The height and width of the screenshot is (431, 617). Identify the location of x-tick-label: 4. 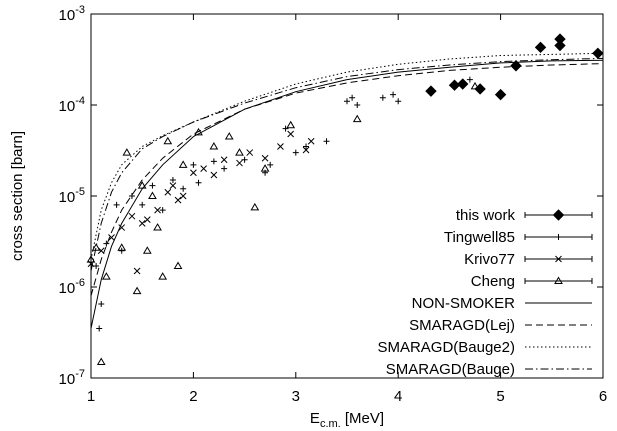
(398, 396).